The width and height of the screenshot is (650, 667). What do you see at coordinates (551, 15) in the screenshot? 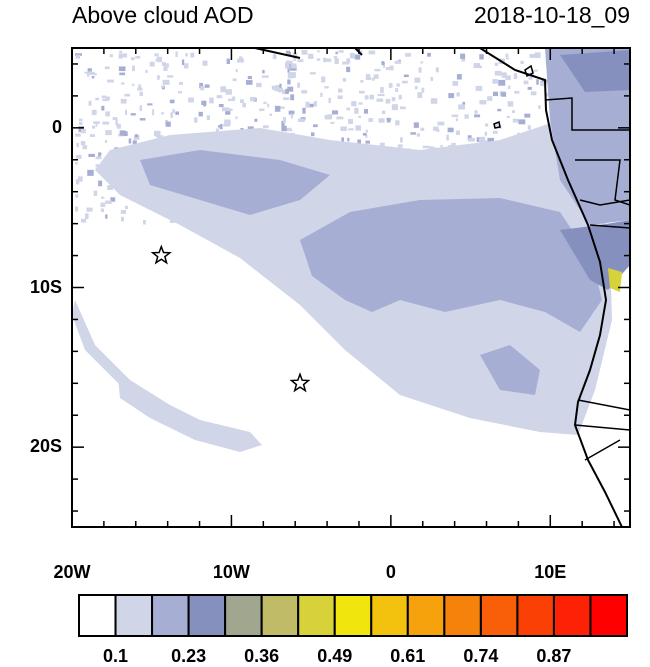
I see `timestamp: 2018-10-18_09` at bounding box center [551, 15].